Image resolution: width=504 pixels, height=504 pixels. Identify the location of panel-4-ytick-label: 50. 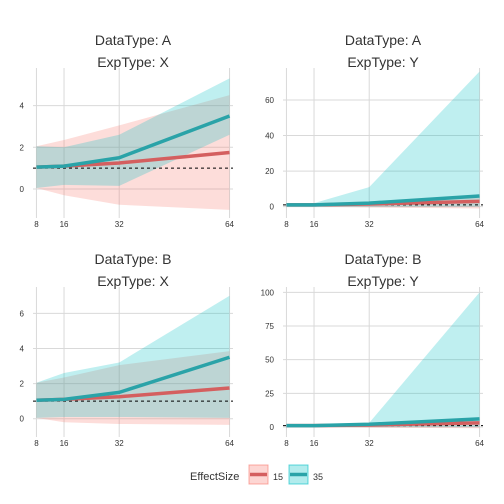
(269, 360).